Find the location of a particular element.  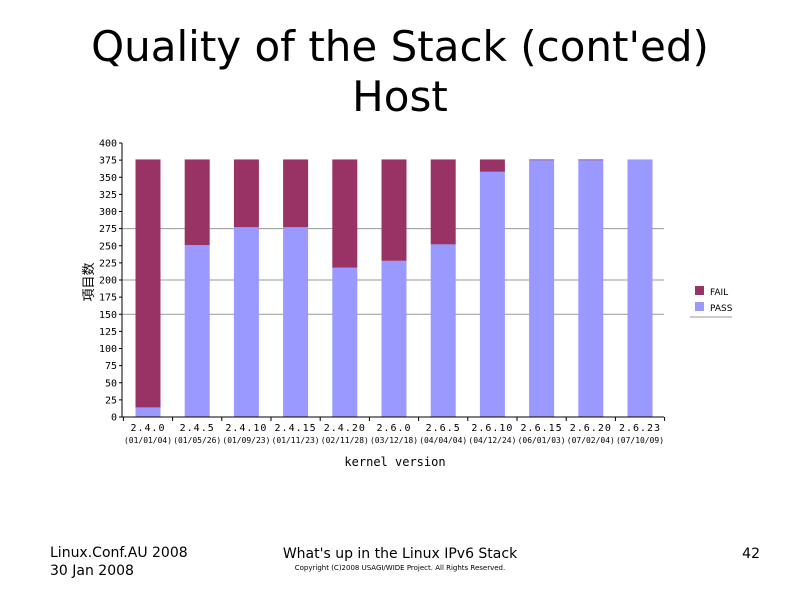

legend-swatch-fail is located at coordinates (699, 290).